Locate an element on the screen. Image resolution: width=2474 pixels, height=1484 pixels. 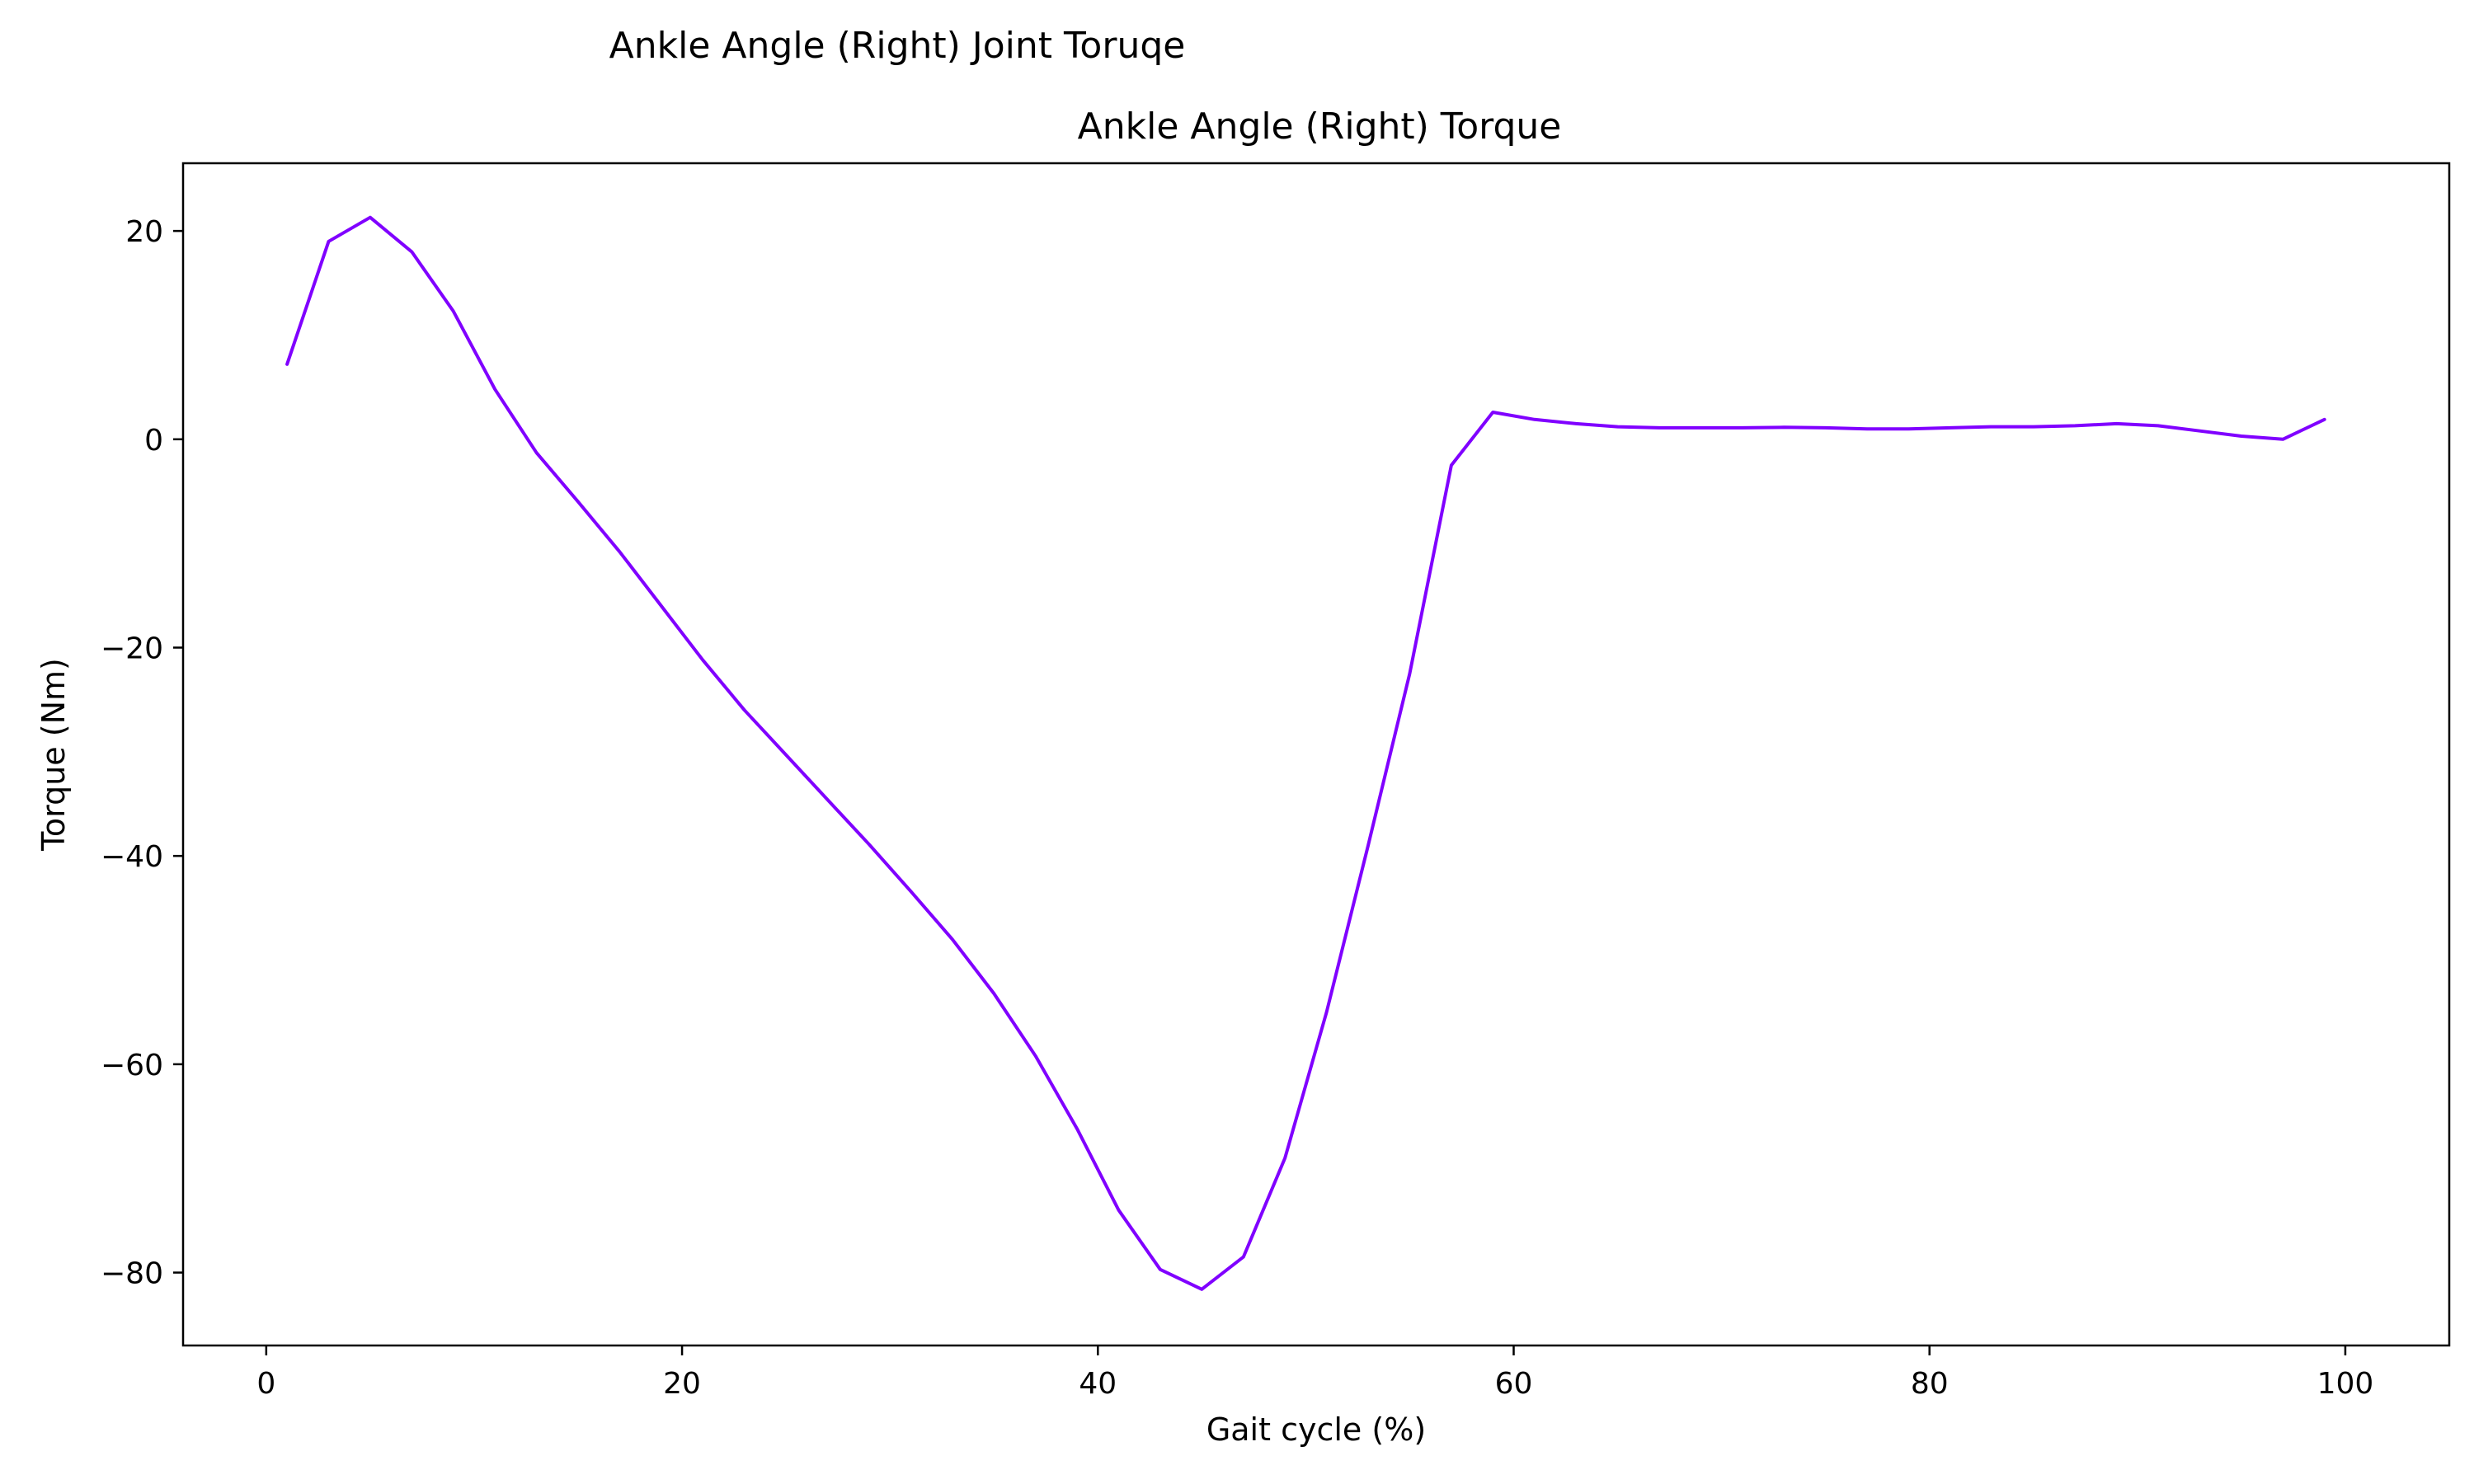
y-tick-label: −20 is located at coordinates (132, 648).